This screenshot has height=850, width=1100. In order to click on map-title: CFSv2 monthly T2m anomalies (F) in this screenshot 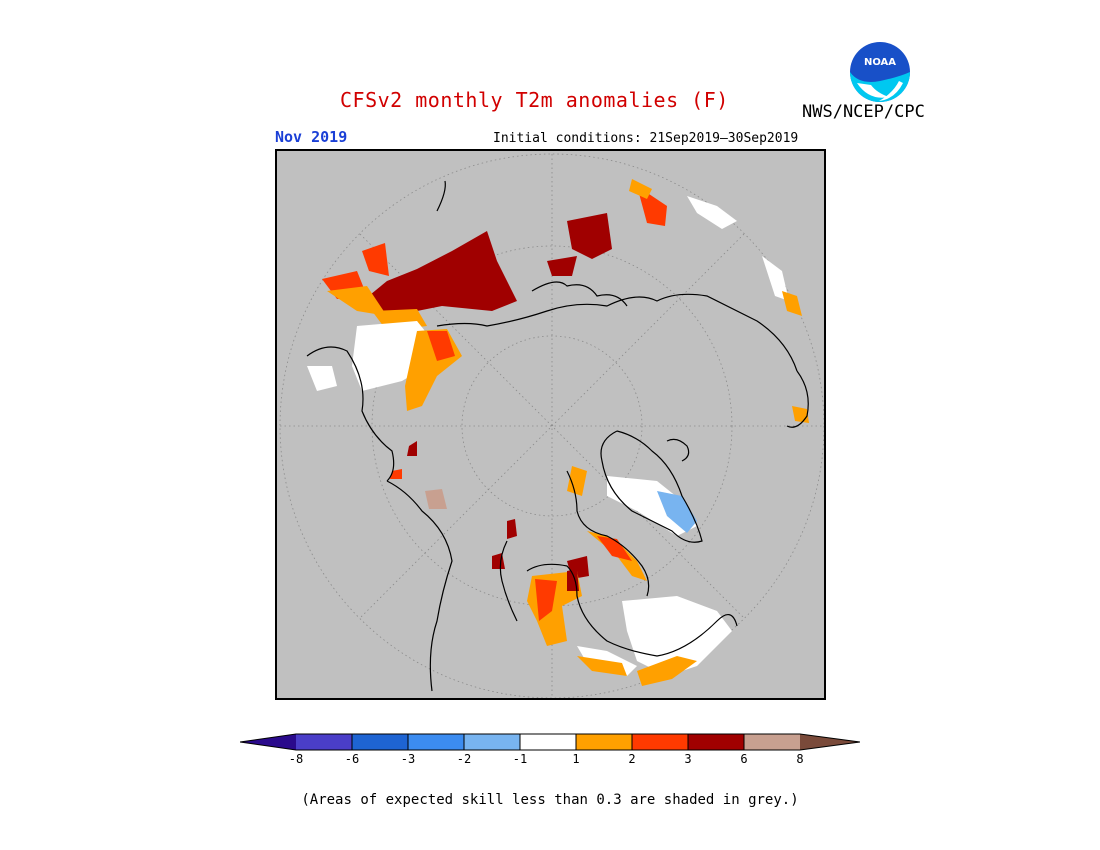, I will do `click(534, 100)`.